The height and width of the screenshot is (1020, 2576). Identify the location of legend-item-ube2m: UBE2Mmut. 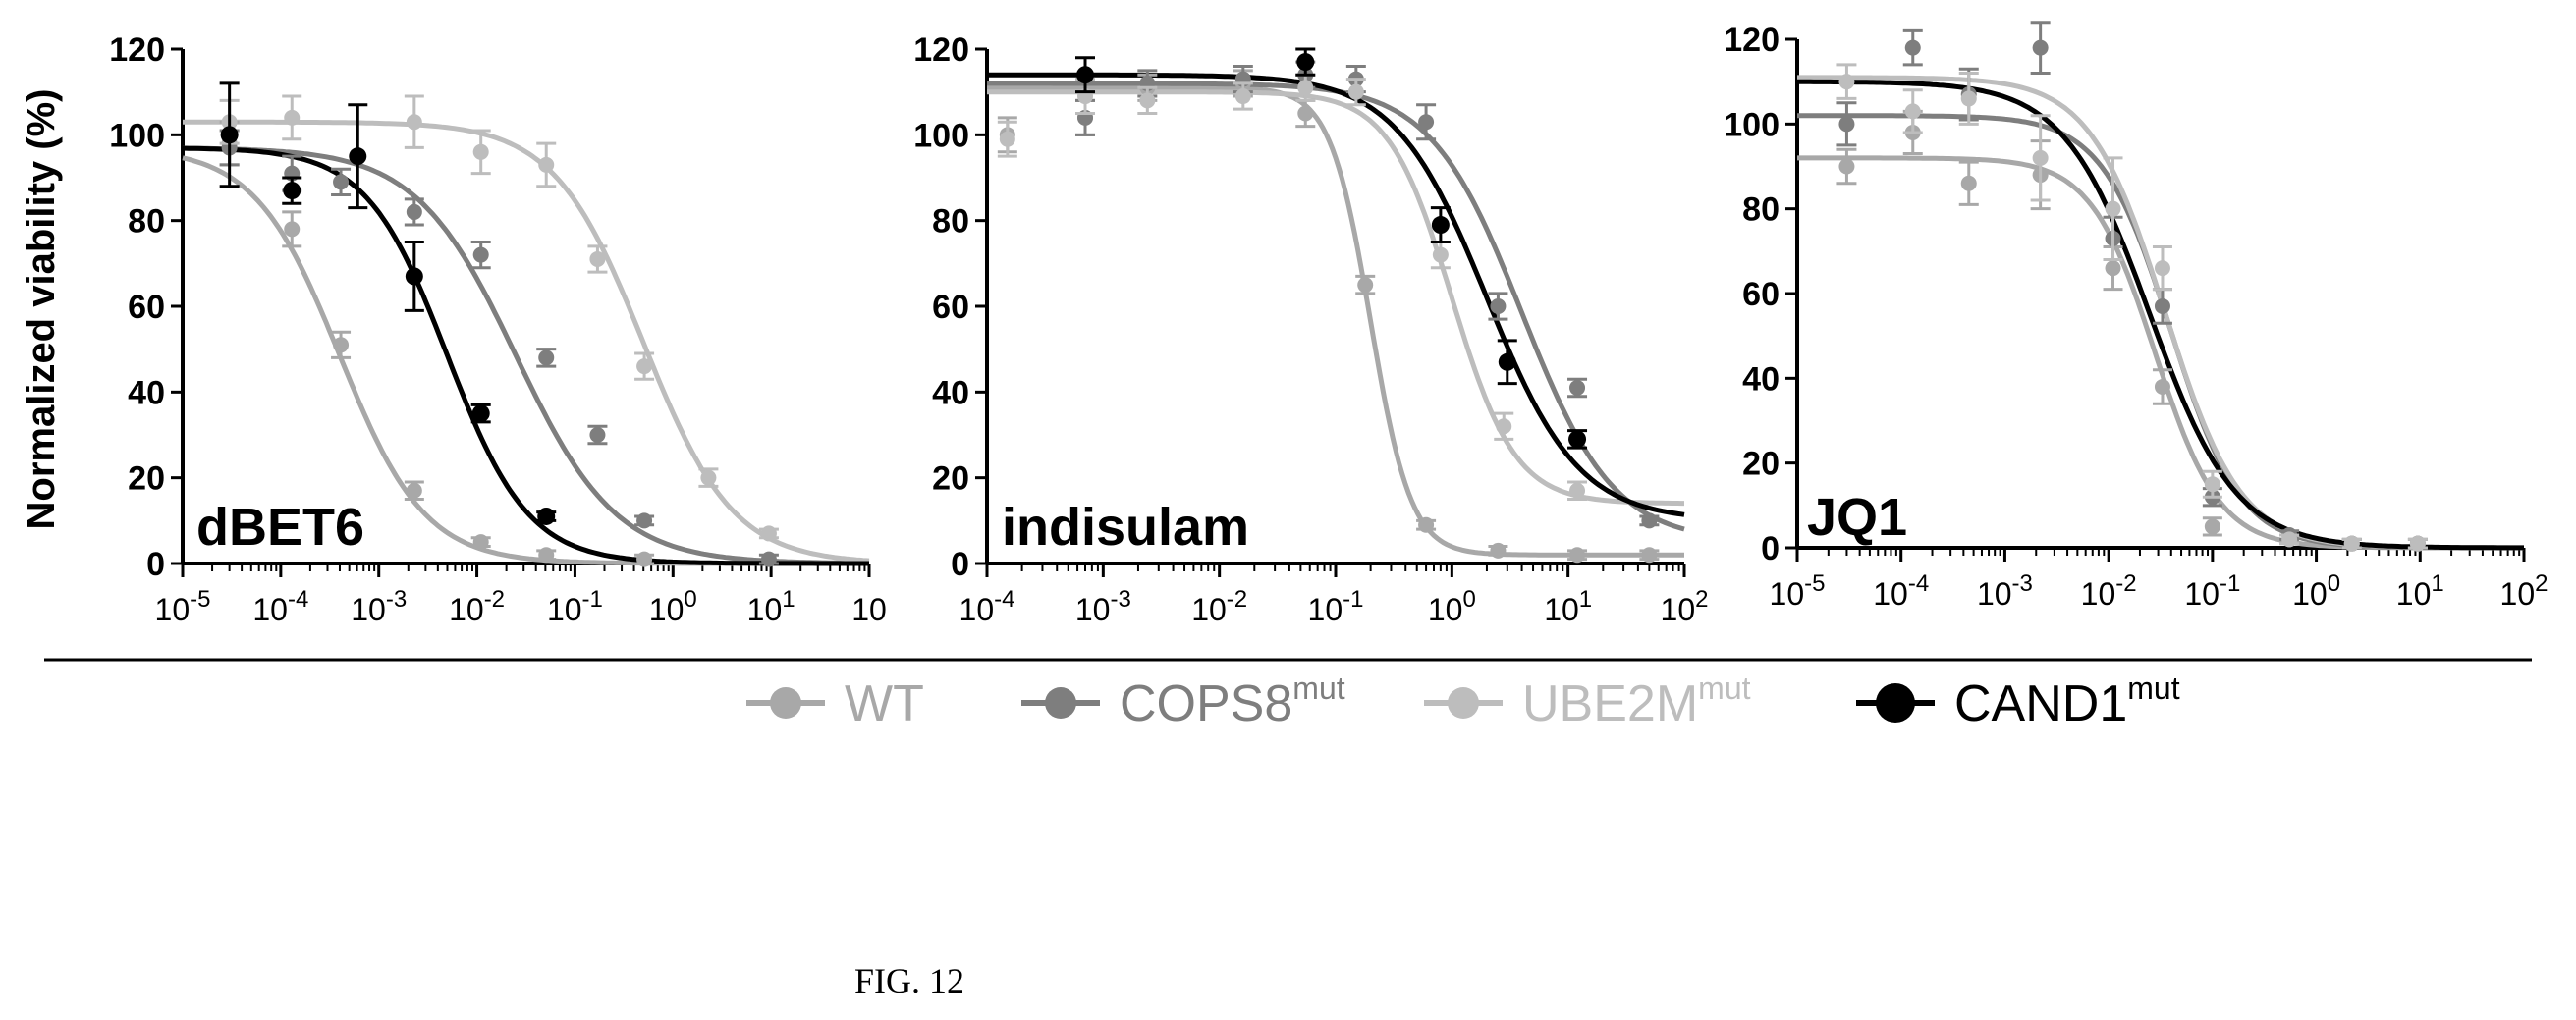
(1587, 701).